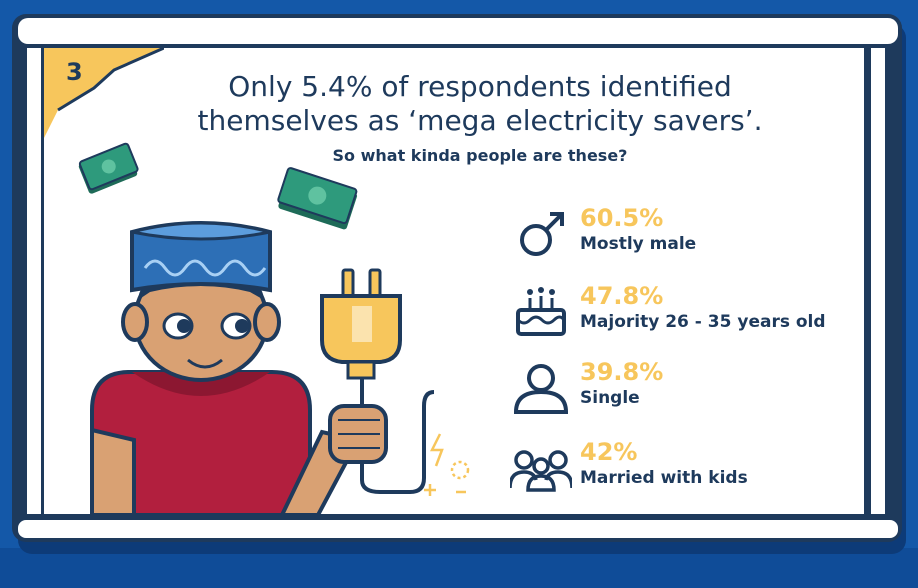  Describe the element at coordinates (622, 296) in the screenshot. I see `stat-percent: 47.8%` at that location.